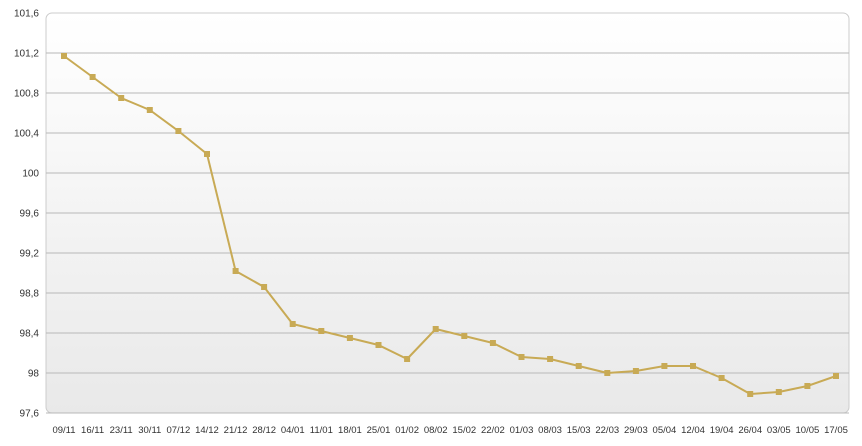 This screenshot has width=862, height=446. What do you see at coordinates (30, 254) in the screenshot?
I see `y-tick-label: 99,2` at bounding box center [30, 254].